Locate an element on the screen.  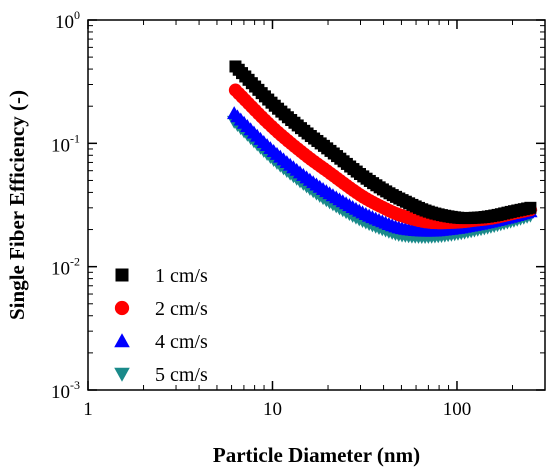
y-tick-exponent: 0 is located at coordinates (77, 15).